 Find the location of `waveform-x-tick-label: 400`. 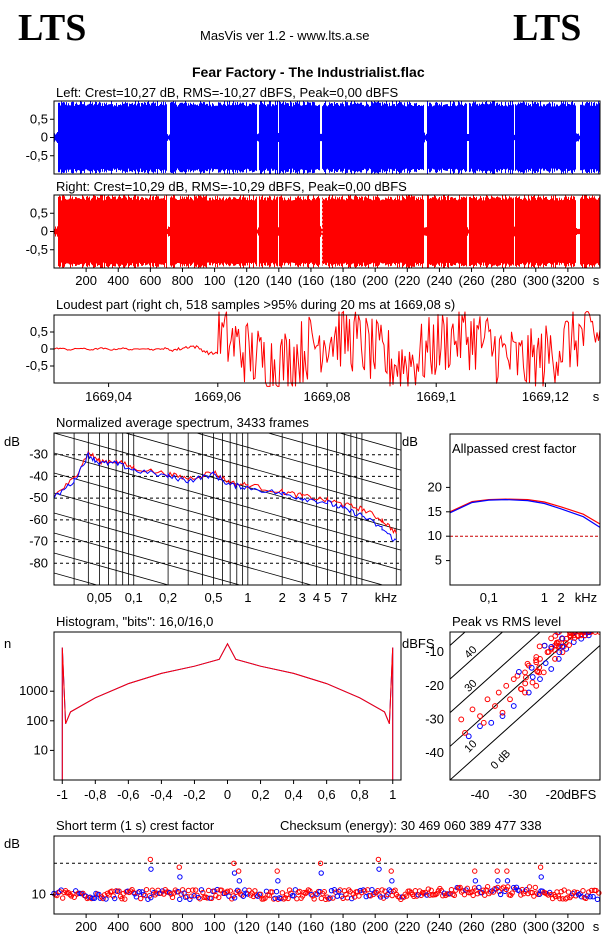

waveform-x-tick-label: 400 is located at coordinates (118, 280).